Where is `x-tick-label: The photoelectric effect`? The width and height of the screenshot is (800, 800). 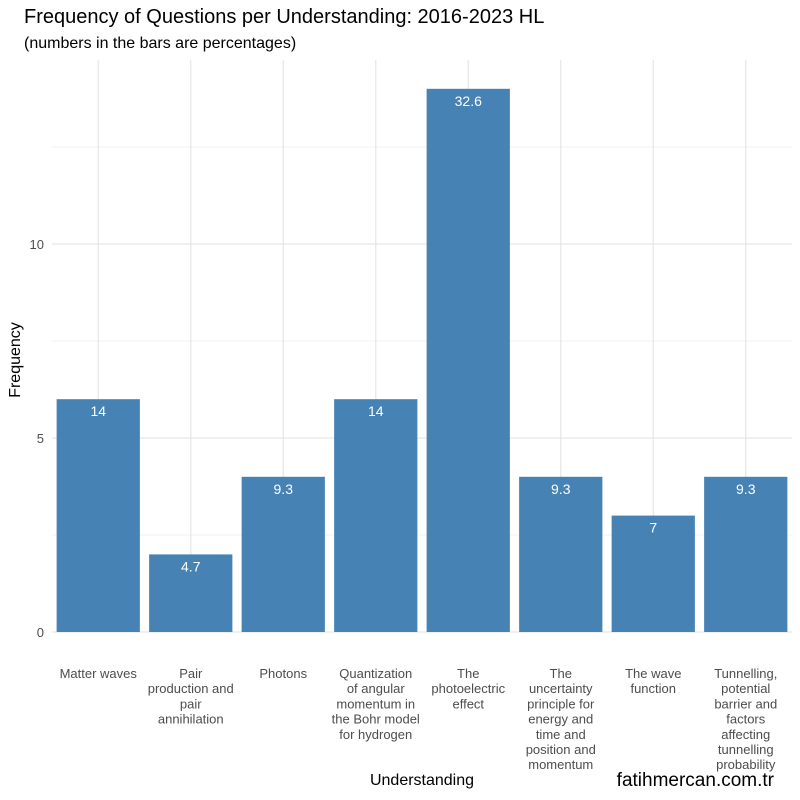 x-tick-label: The photoelectric effect is located at coordinates (468, 688).